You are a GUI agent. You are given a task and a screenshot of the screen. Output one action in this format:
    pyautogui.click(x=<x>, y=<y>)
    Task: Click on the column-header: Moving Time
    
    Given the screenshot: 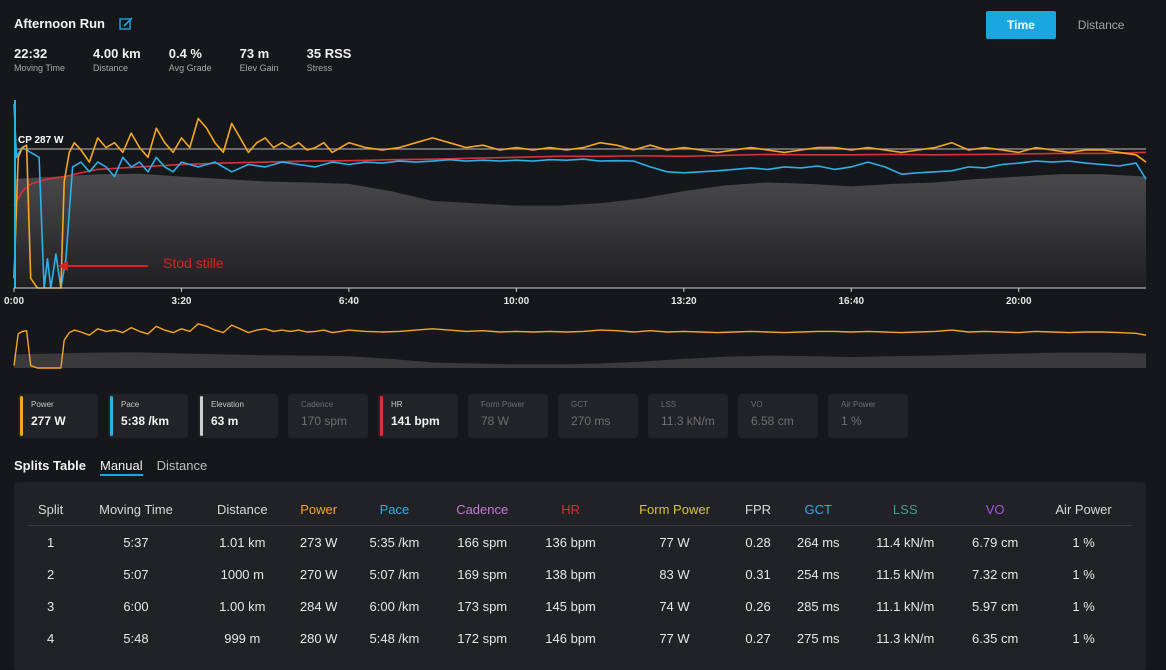 What is the action you would take?
    pyautogui.click(x=136, y=510)
    